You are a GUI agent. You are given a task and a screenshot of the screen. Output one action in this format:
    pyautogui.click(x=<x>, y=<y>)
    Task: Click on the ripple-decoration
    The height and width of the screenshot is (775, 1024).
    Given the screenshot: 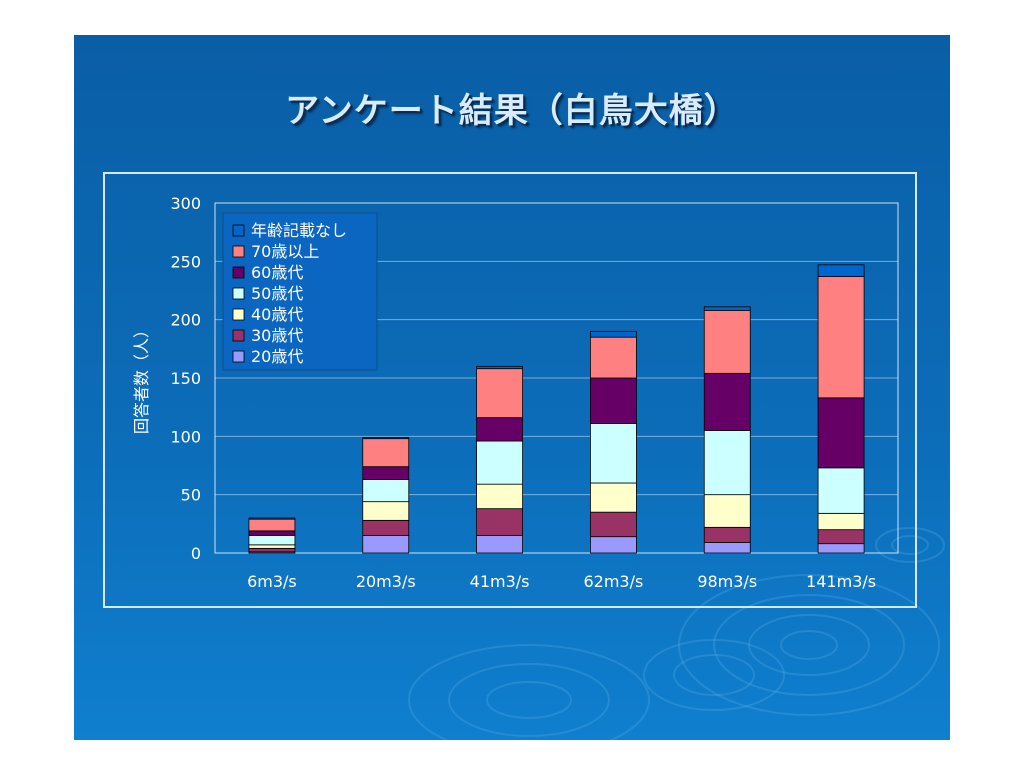 What is the action you would take?
    pyautogui.click(x=676, y=633)
    